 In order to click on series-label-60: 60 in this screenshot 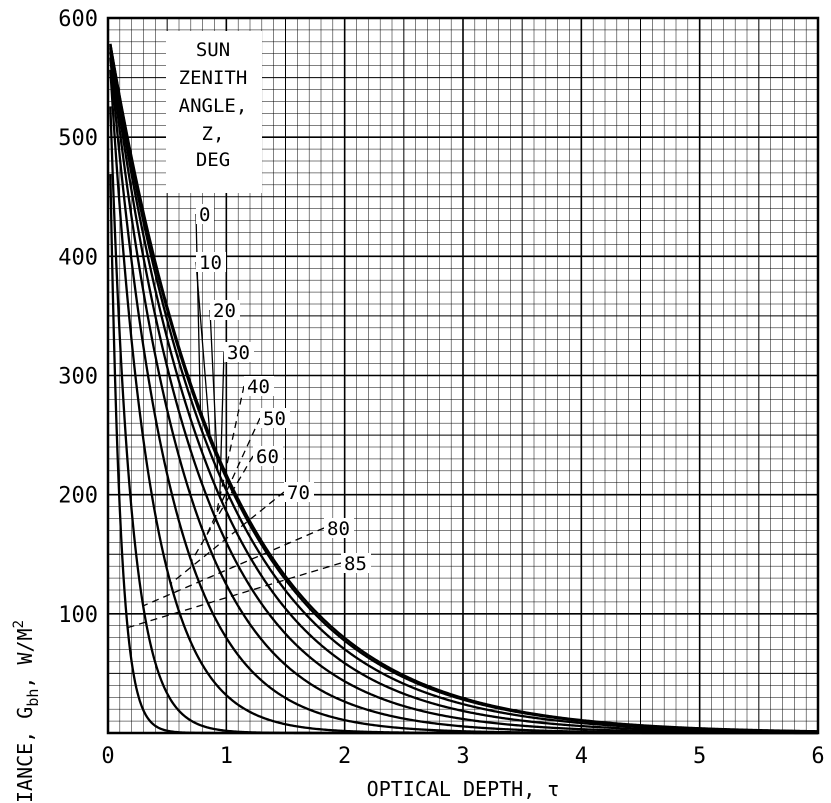, I will do `click(267, 457)`.